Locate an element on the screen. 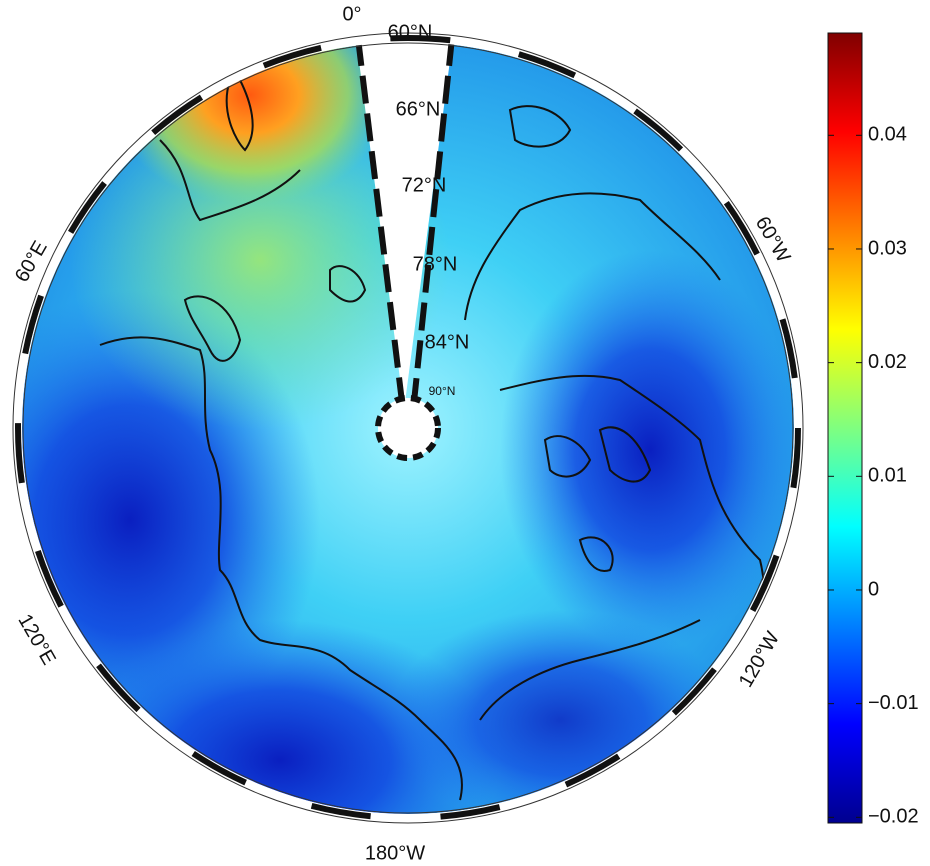 Image resolution: width=930 pixels, height=866 pixels. latitude-label: 84°N is located at coordinates (447, 342).